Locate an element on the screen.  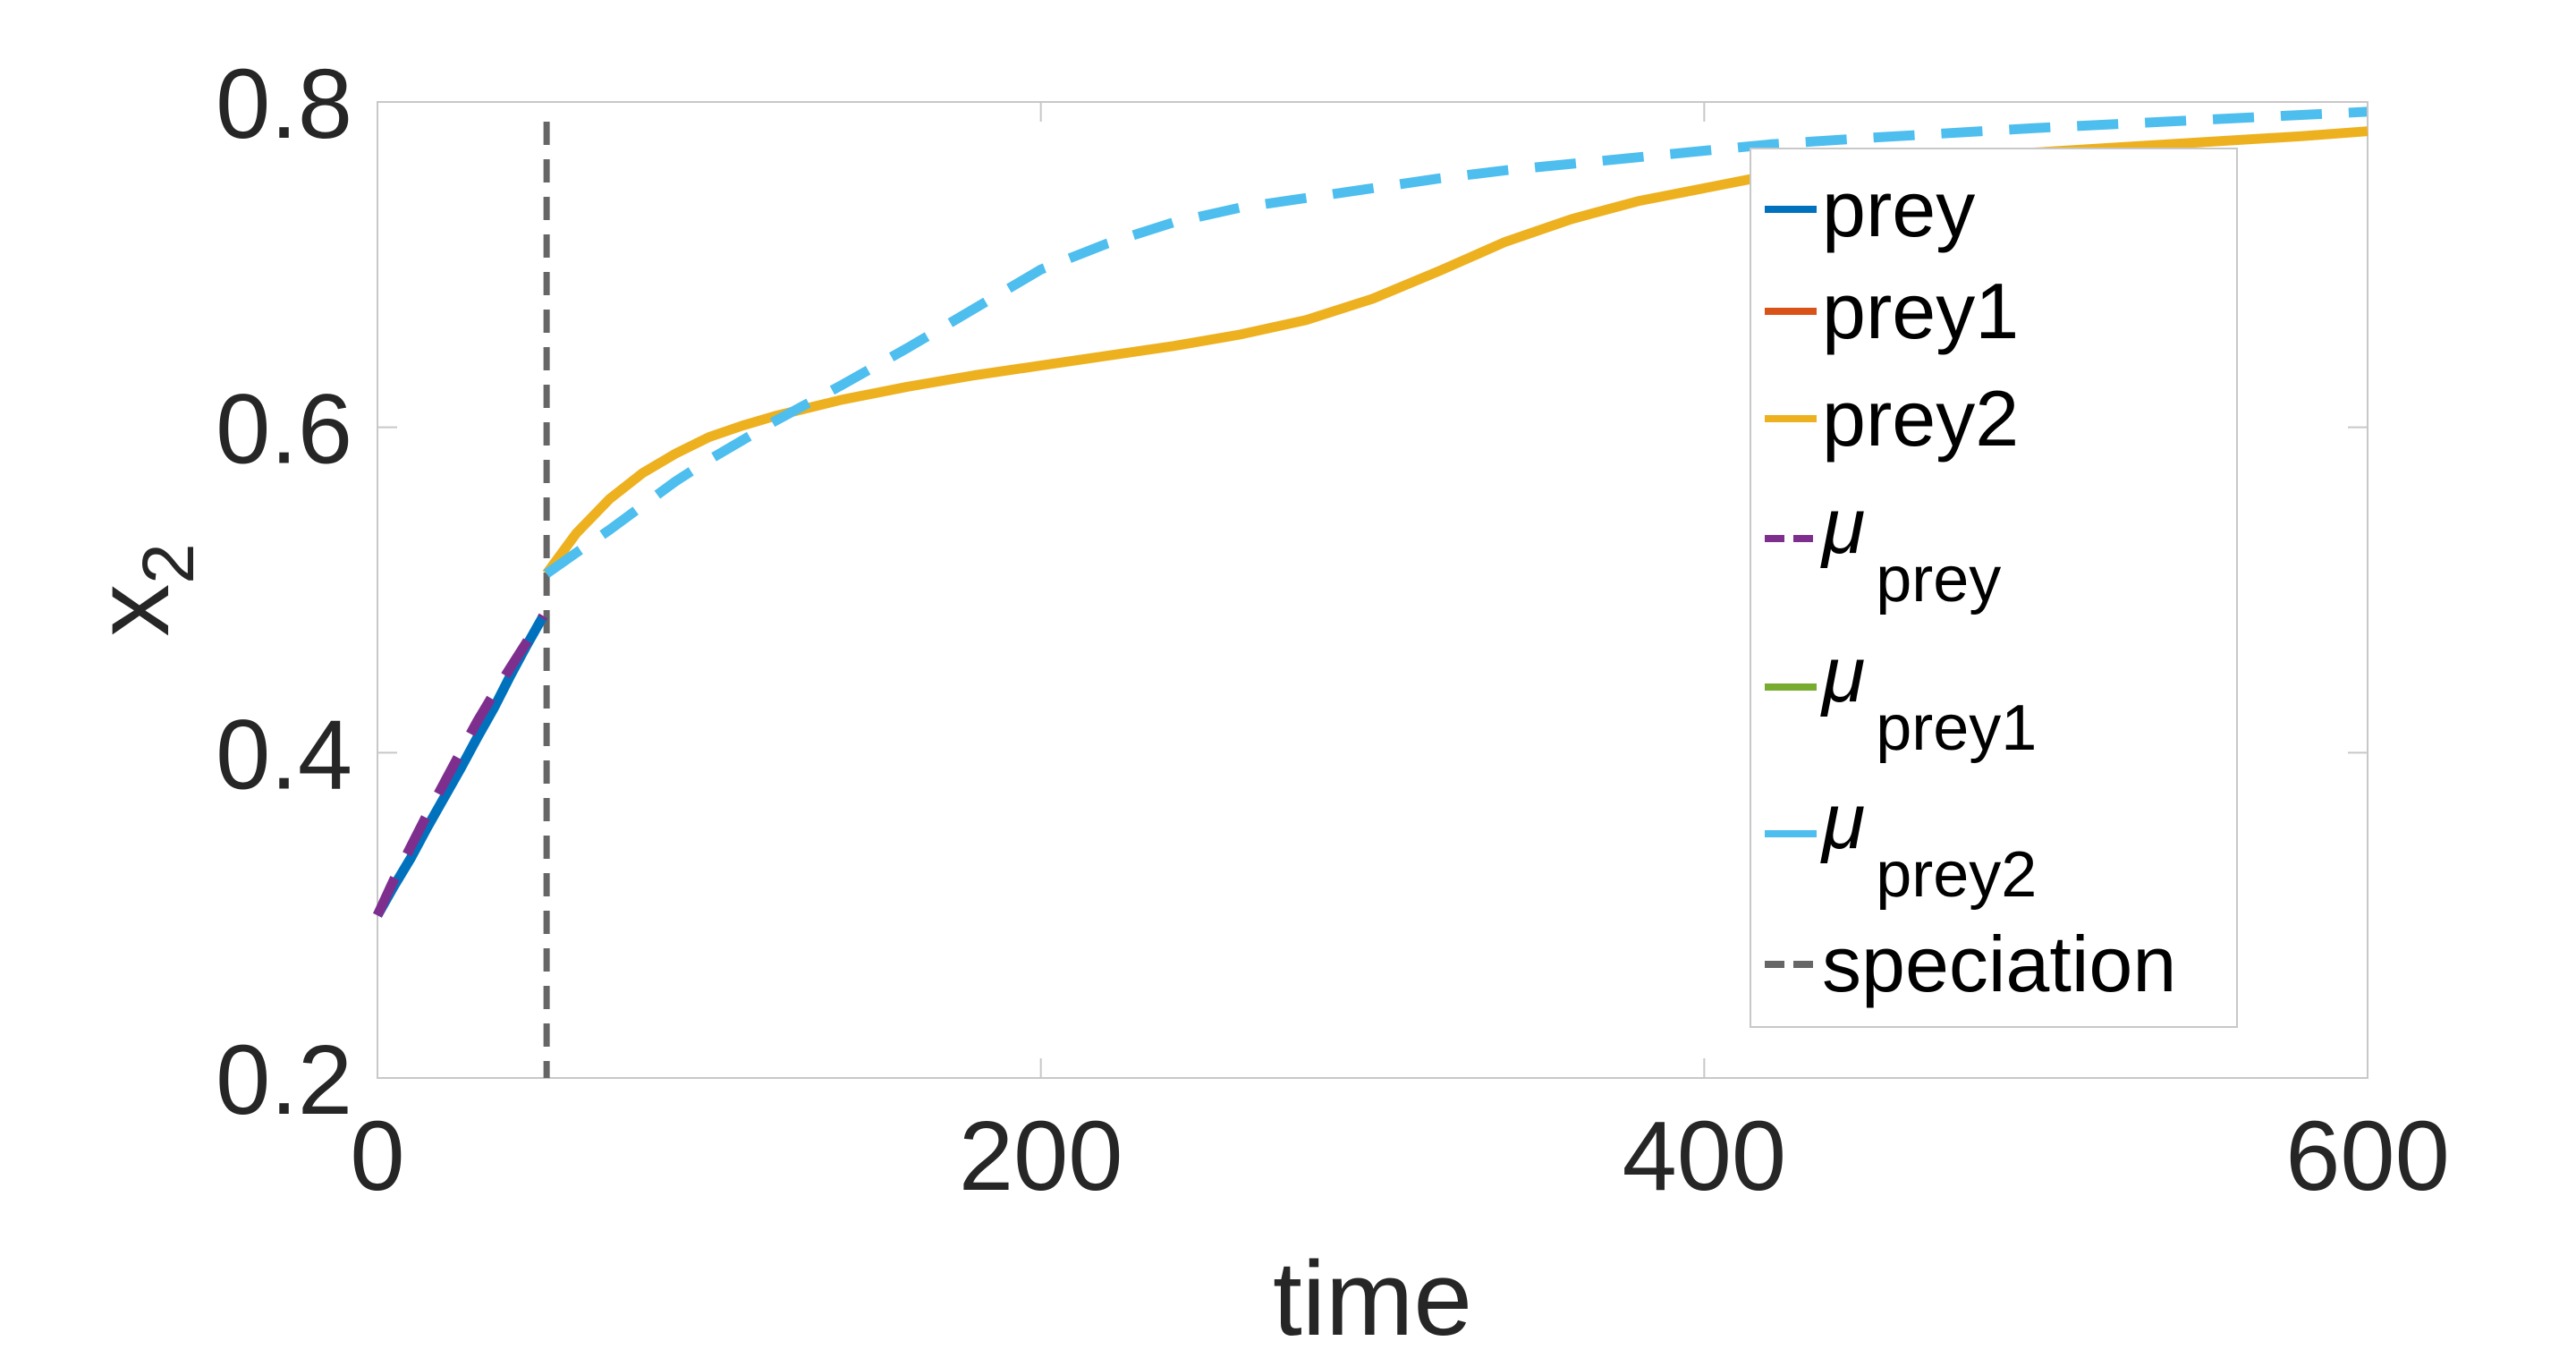
legend-entry: speciation is located at coordinates (1970, 964).